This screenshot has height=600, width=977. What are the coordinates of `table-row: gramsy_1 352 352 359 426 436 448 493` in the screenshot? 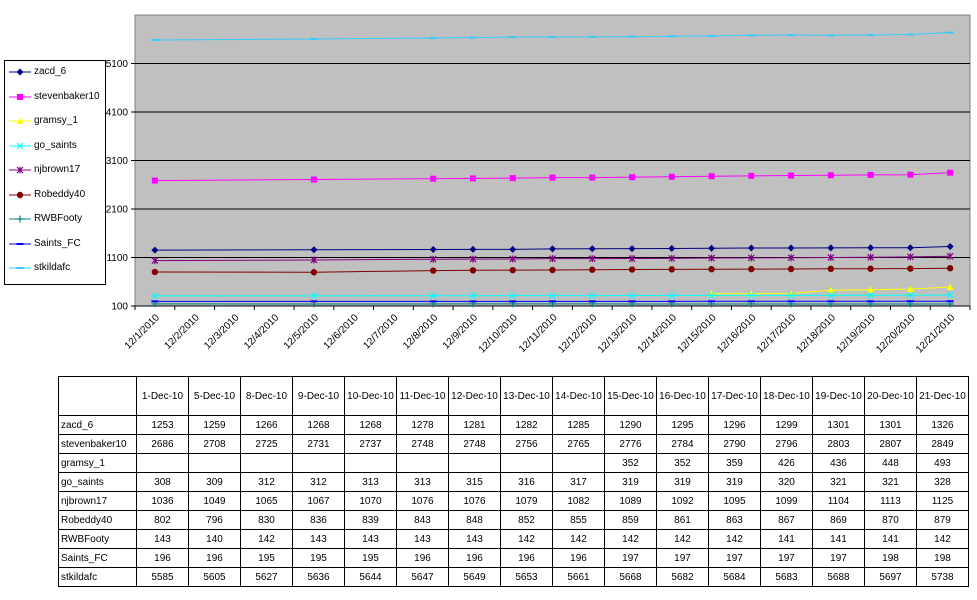 It's located at (513, 463).